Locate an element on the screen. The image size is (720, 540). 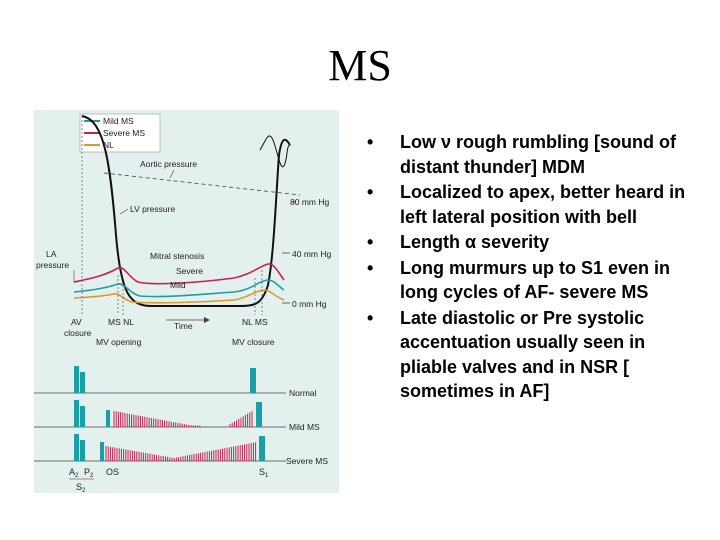
bullet-text: Length α severity is located at coordinates (475, 242).